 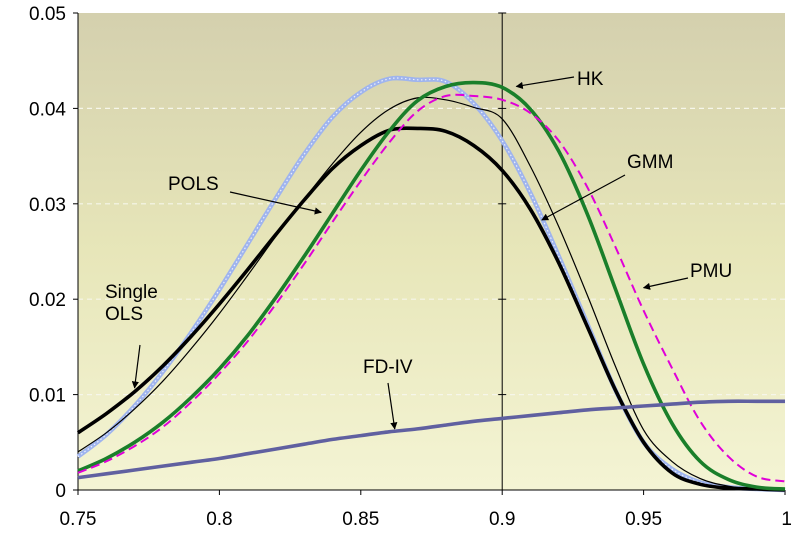 I want to click on x-tick-label: 0.85, so click(x=360, y=519).